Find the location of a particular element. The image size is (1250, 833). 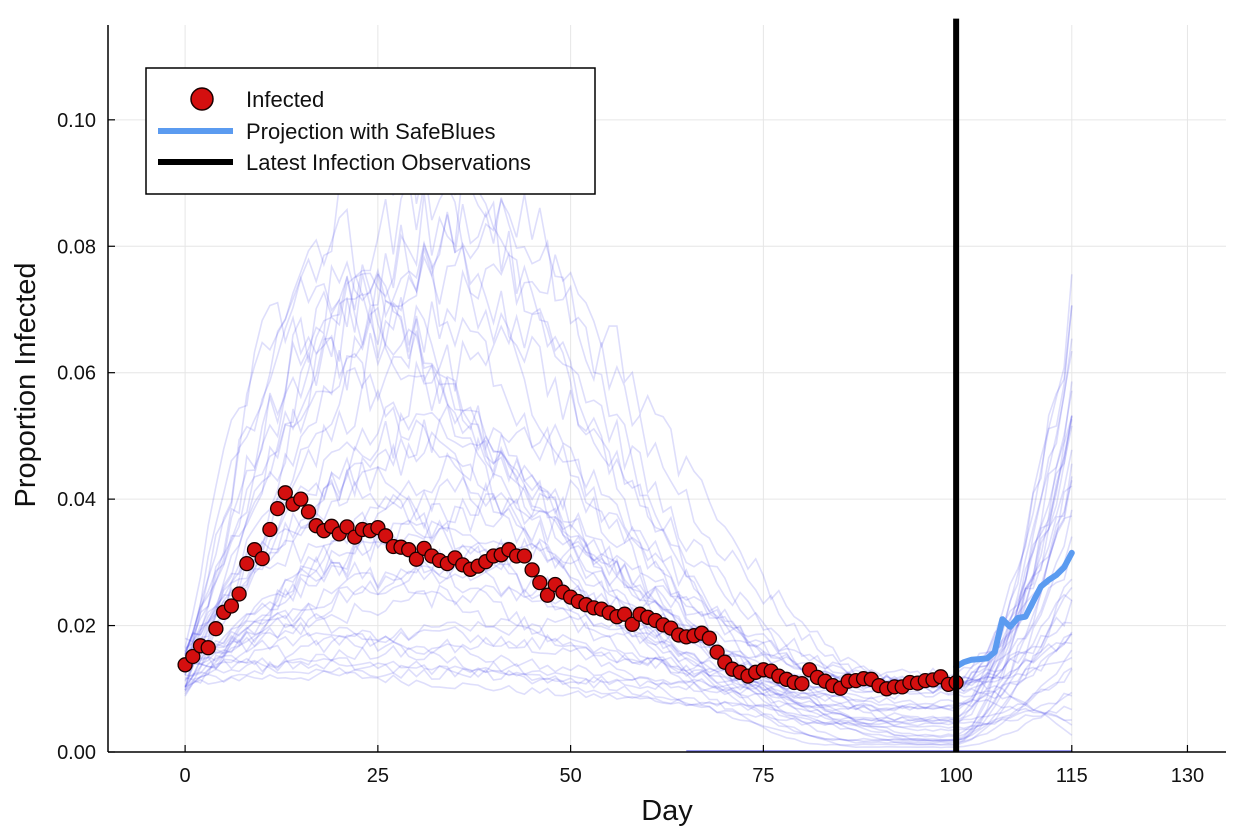

y-axis-title: Proportion Infected is located at coordinates (26, 384).